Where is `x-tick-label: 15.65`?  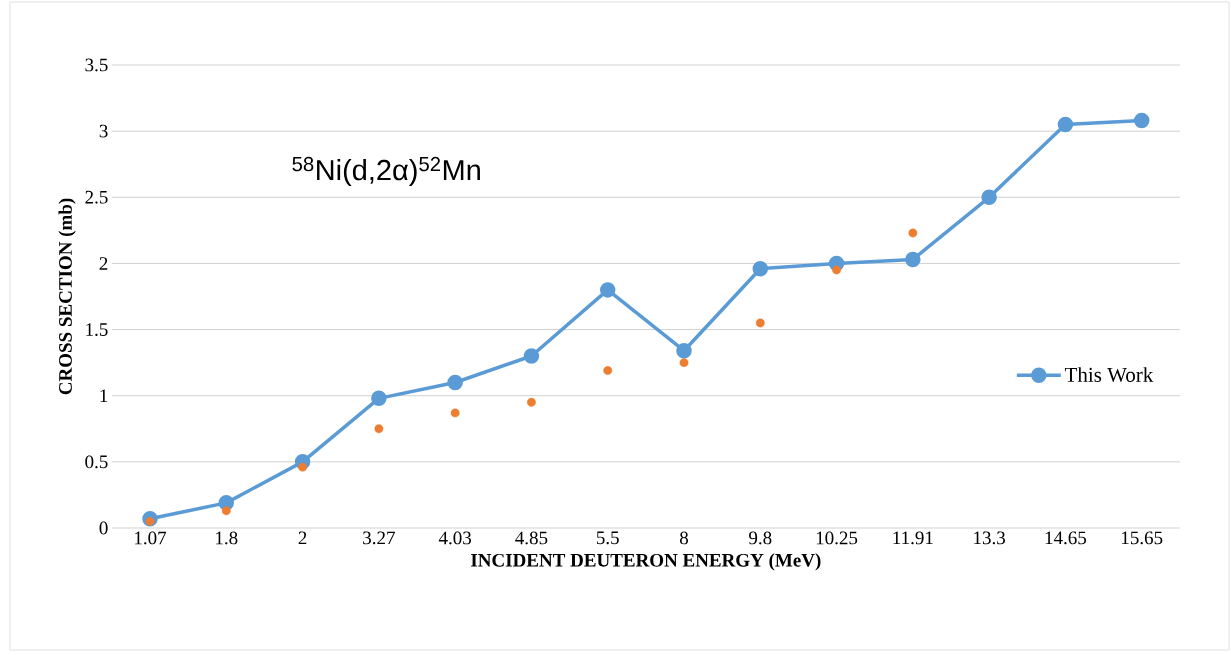
x-tick-label: 15.65 is located at coordinates (1142, 538).